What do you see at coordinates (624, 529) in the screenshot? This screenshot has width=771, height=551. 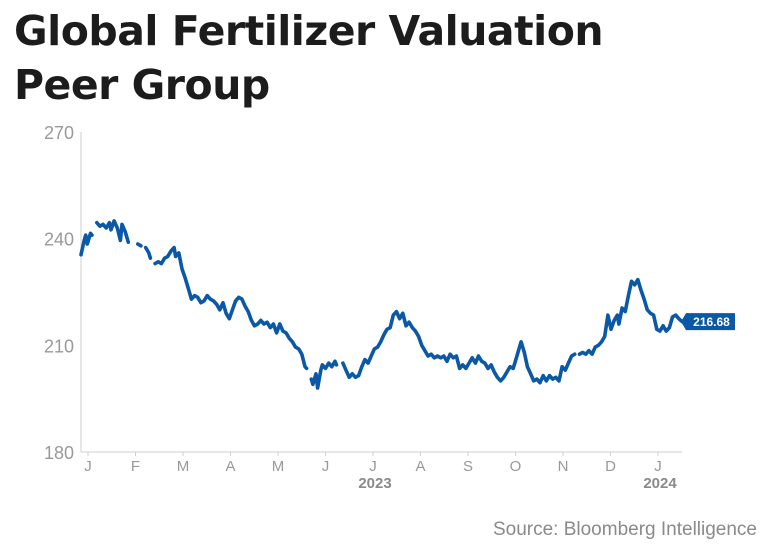 I see `source-note: Source: Bloomberg Intelligence` at bounding box center [624, 529].